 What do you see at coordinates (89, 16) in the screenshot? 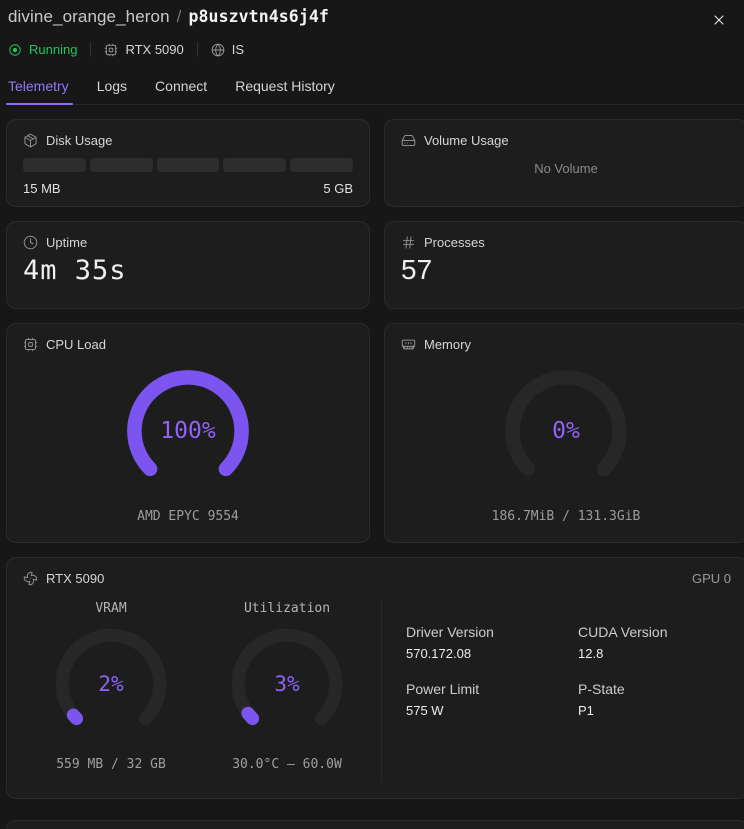
I see `instance-name: divine_orange_heron` at bounding box center [89, 16].